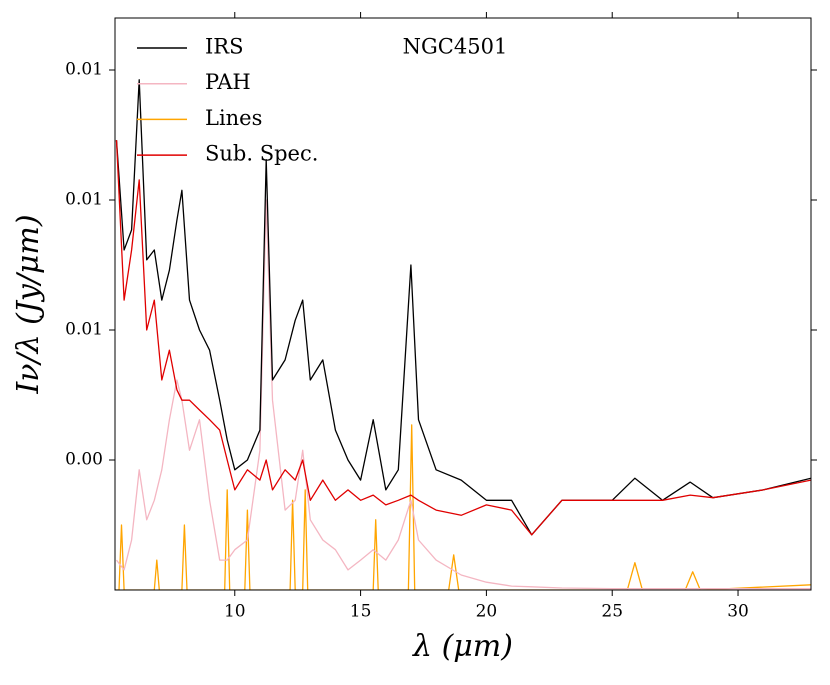  Describe the element at coordinates (462, 646) in the screenshot. I see `x-axis-label: λ (μm)` at that location.